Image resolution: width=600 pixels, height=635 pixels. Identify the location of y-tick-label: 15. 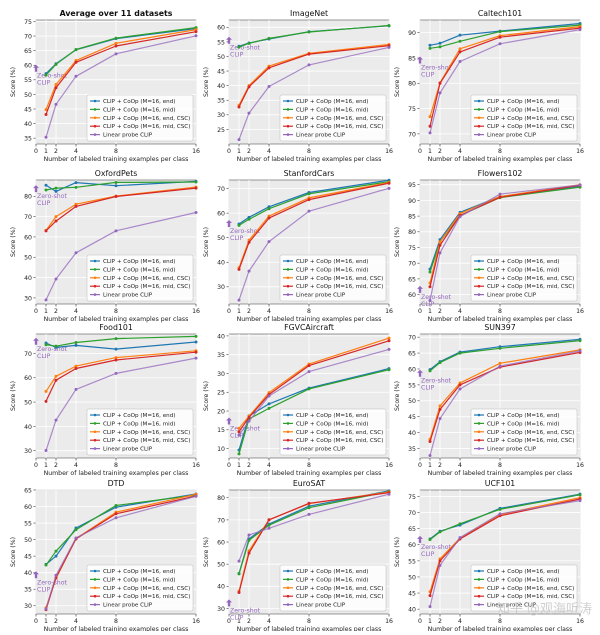
(221, 430).